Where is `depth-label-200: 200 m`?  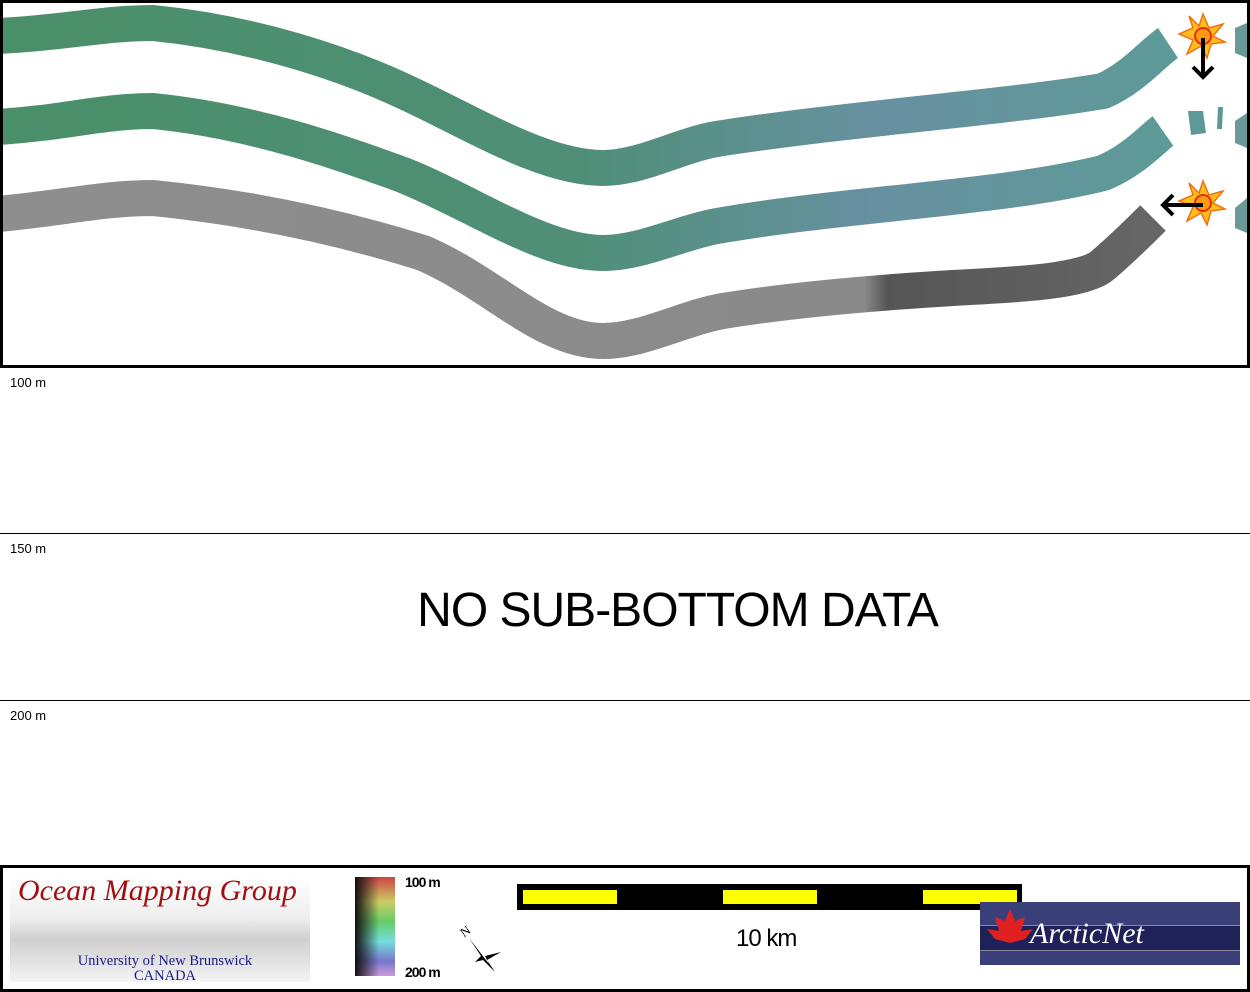
depth-label-200: 200 m is located at coordinates (28, 715).